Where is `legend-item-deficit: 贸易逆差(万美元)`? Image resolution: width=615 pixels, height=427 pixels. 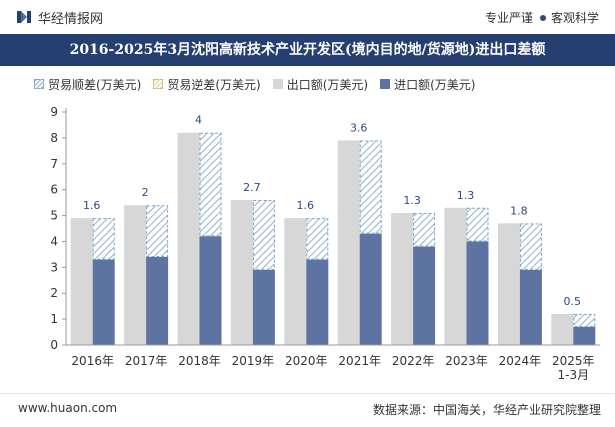
legend-item-deficit: 贸易逆差(万美元) is located at coordinates (207, 84).